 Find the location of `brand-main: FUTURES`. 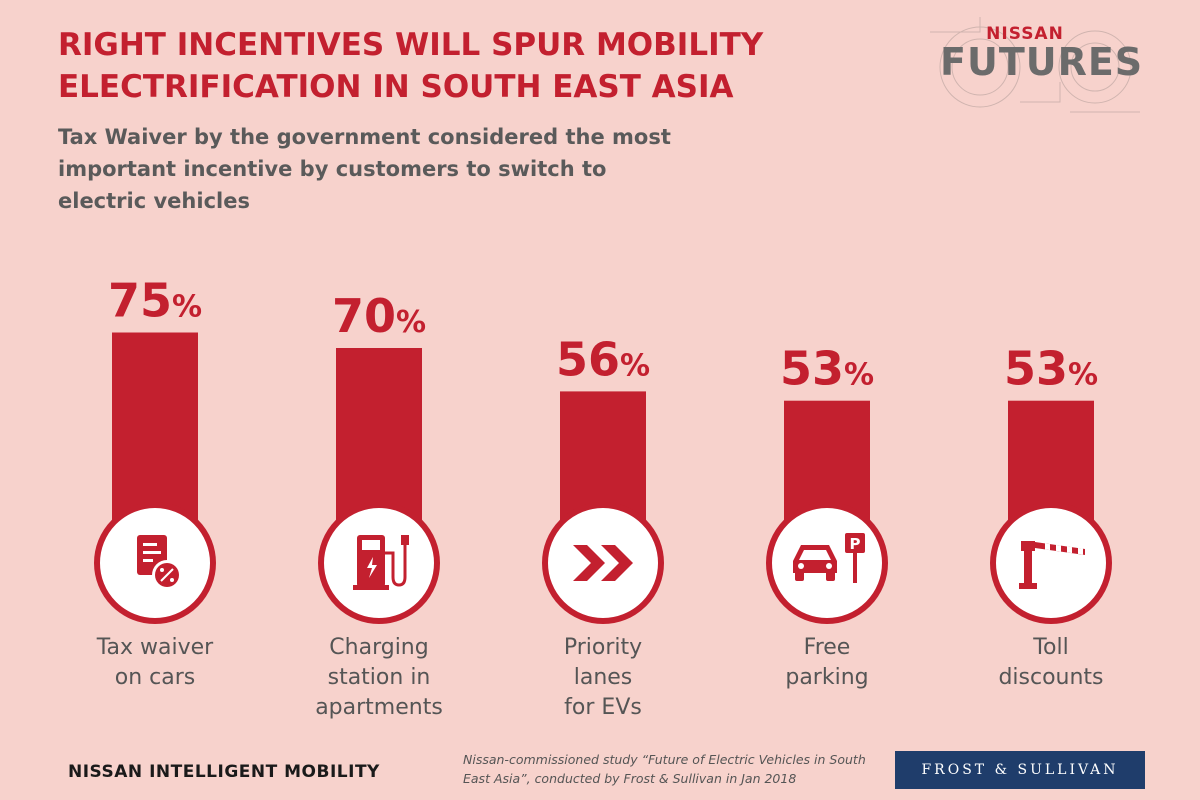

brand-main: FUTURES is located at coordinates (1042, 62).